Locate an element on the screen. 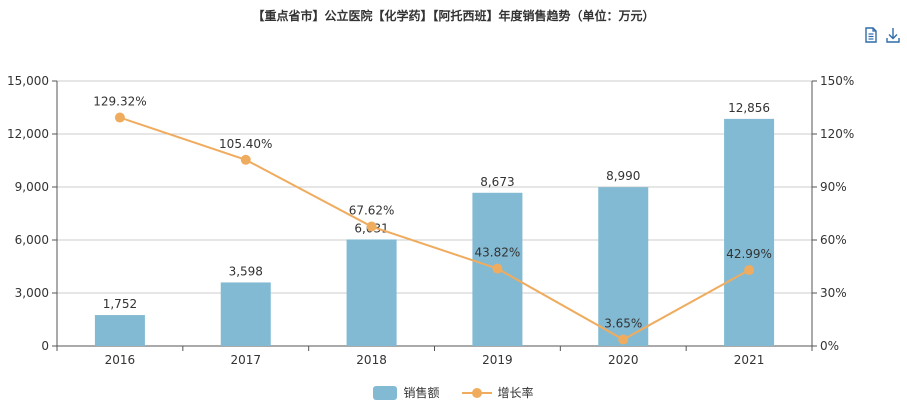  x-tick-label: 2021 is located at coordinates (749, 360).